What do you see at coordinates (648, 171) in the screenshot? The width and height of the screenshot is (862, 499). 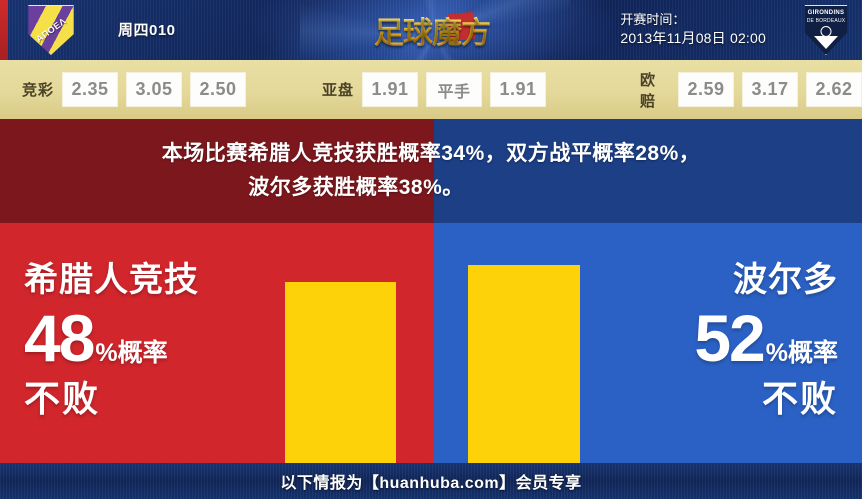 I see `banner-blue-half` at bounding box center [648, 171].